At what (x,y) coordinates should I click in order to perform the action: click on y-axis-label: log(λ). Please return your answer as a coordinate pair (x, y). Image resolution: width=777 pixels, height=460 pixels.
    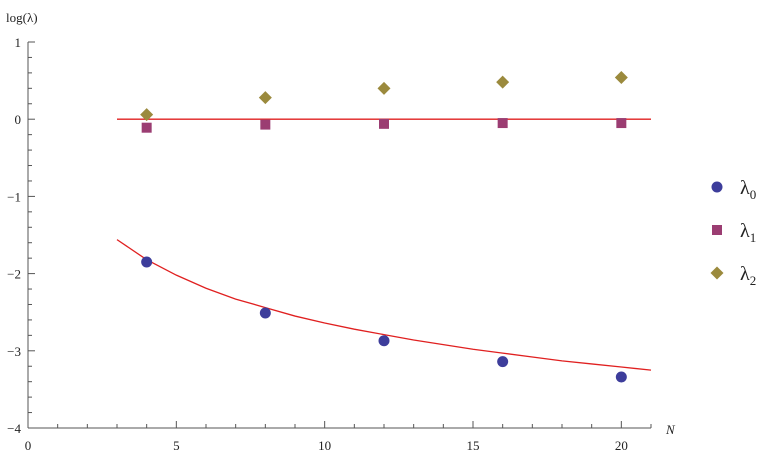
    Looking at the image, I should click on (22, 17).